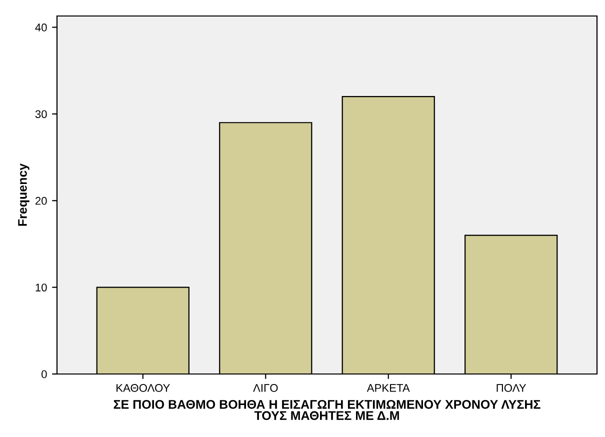 Image resolution: width=605 pixels, height=437 pixels. Describe the element at coordinates (265, 388) in the screenshot. I see `x-tick-label: ΛΙΓΟ` at that location.